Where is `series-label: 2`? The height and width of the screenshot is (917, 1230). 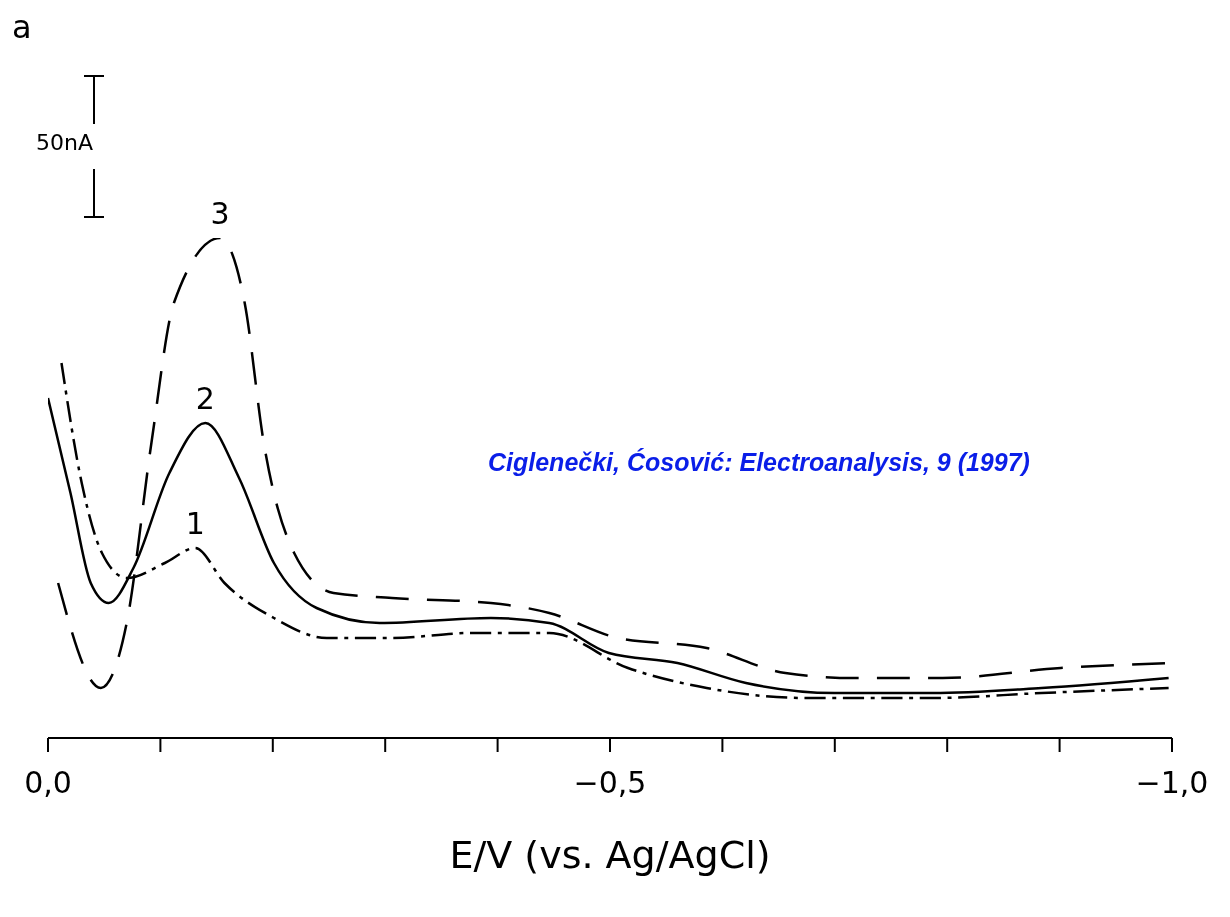
series-label: 2 is located at coordinates (205, 398).